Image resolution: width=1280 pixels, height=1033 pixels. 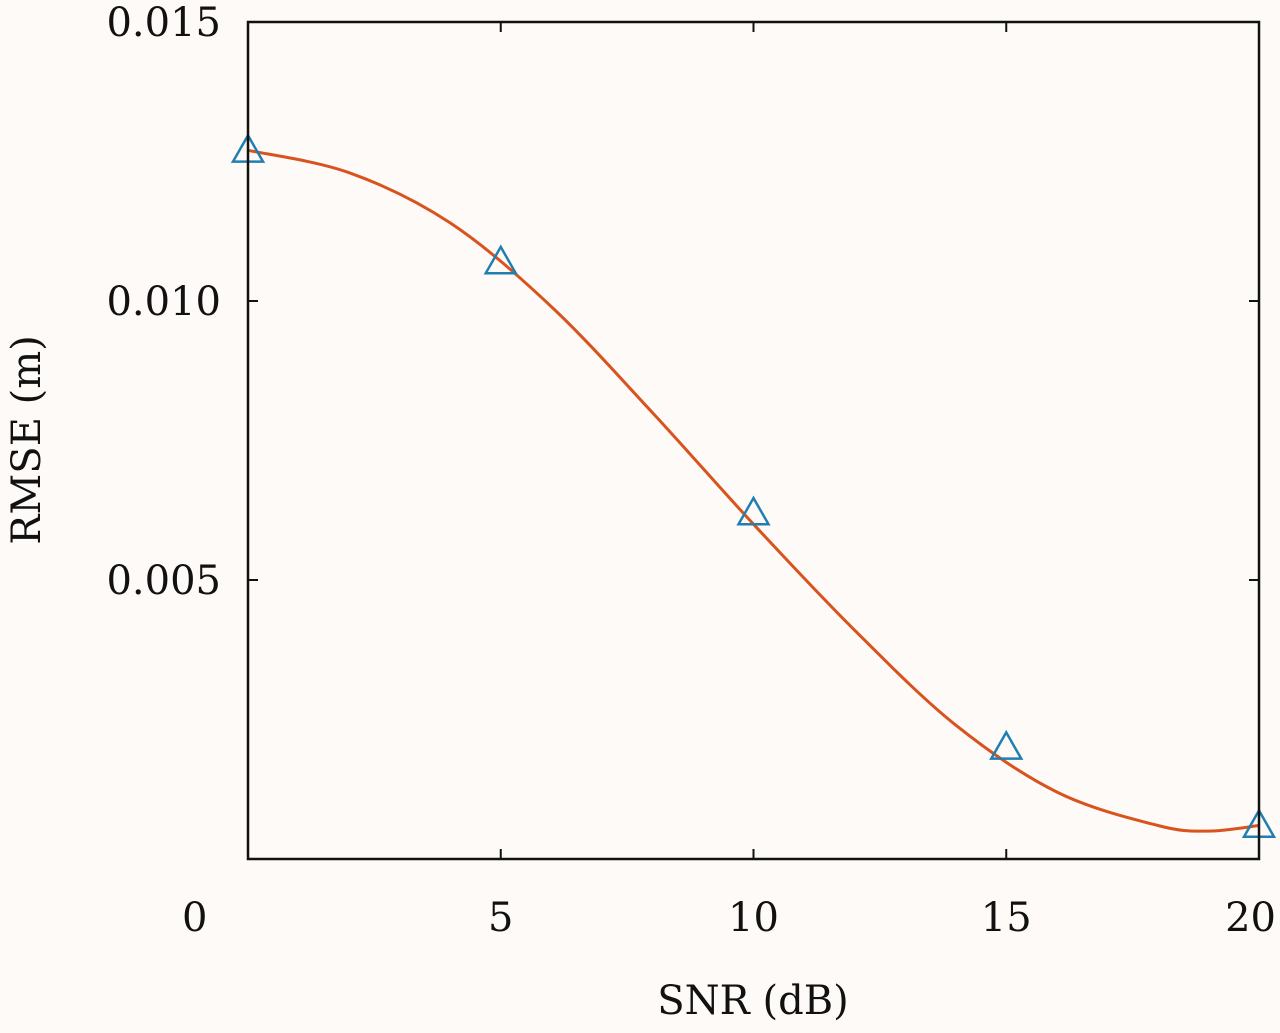 I want to click on x-axis-label: SNR (dB), so click(x=752, y=1001).